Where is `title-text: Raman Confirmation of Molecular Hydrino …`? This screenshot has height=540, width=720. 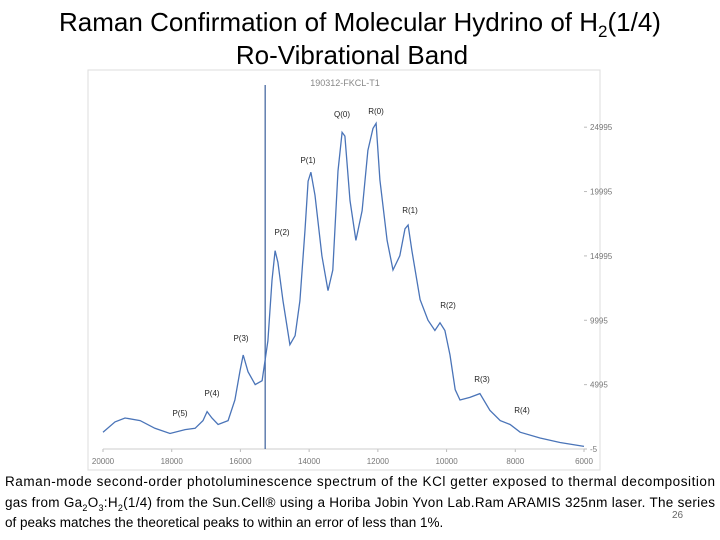
title-text: Raman Confirmation of Molecular Hydrino … is located at coordinates (328, 22).